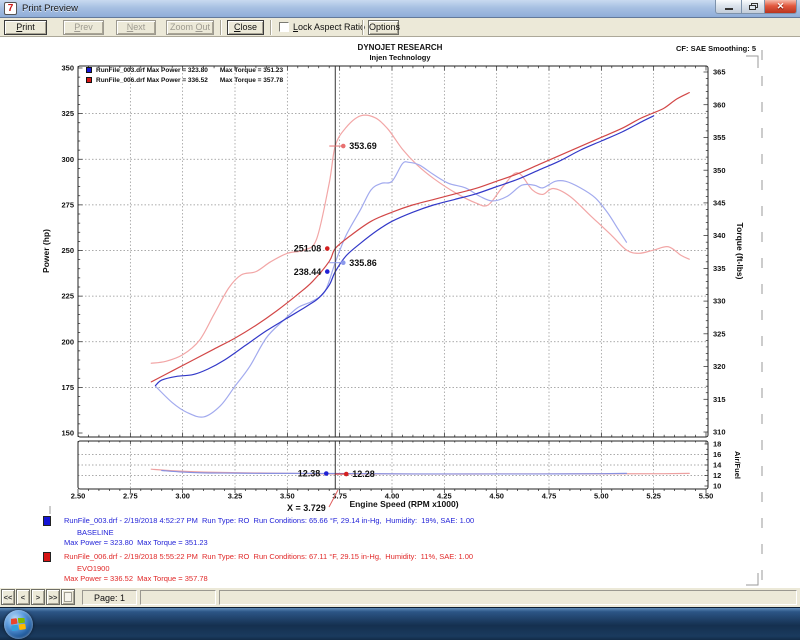 This screenshot has width=800, height=640. What do you see at coordinates (53, 597) in the screenshot?
I see `last-page-button: >>` at bounding box center [53, 597].